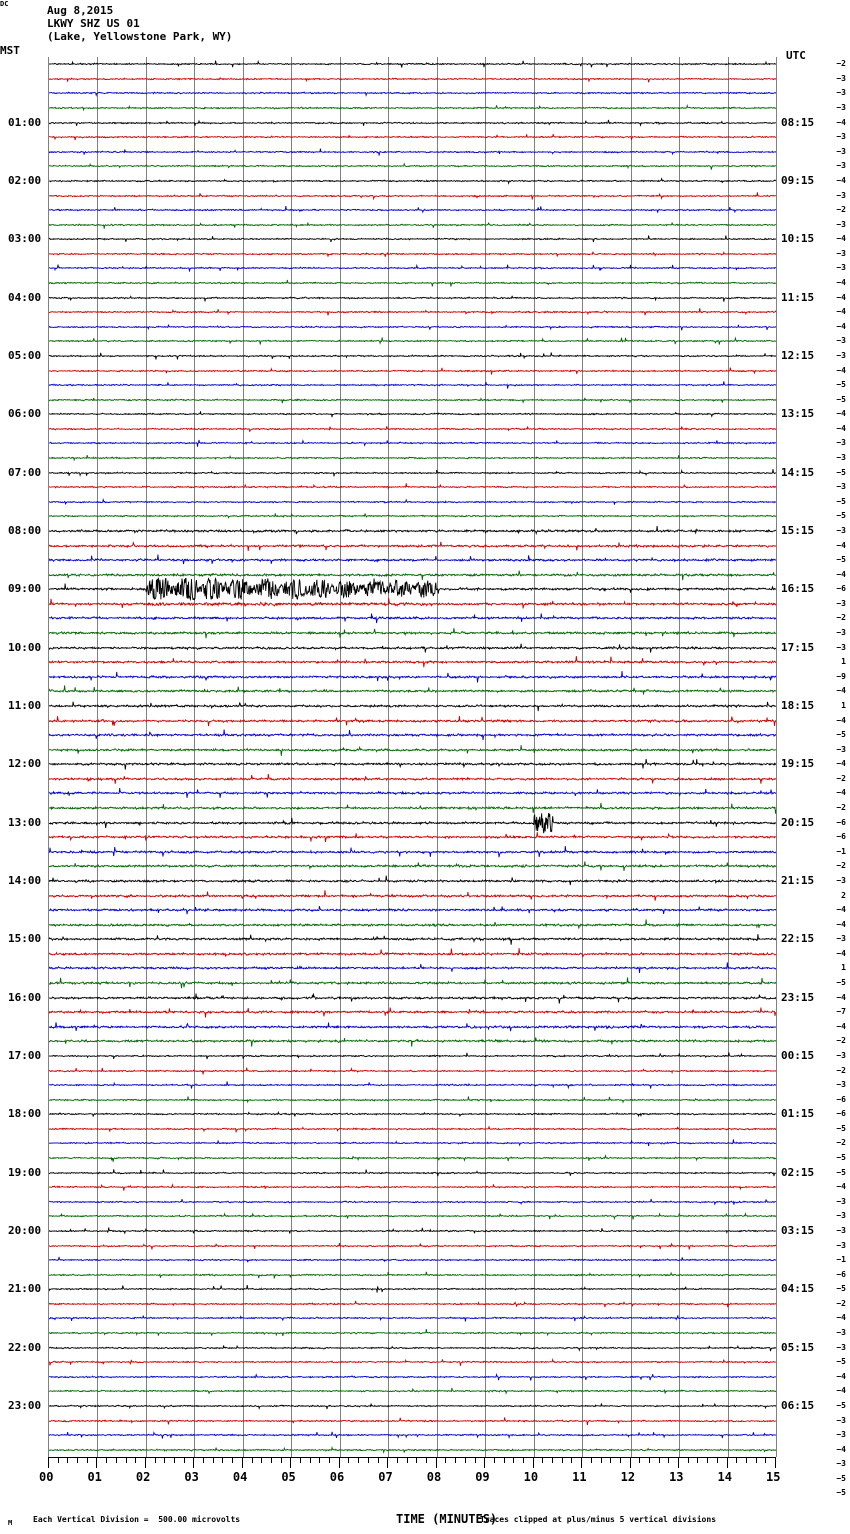 The height and width of the screenshot is (1534, 850). Describe the element at coordinates (531, 1477) in the screenshot. I see `x-axis-tick-label: 10` at that location.